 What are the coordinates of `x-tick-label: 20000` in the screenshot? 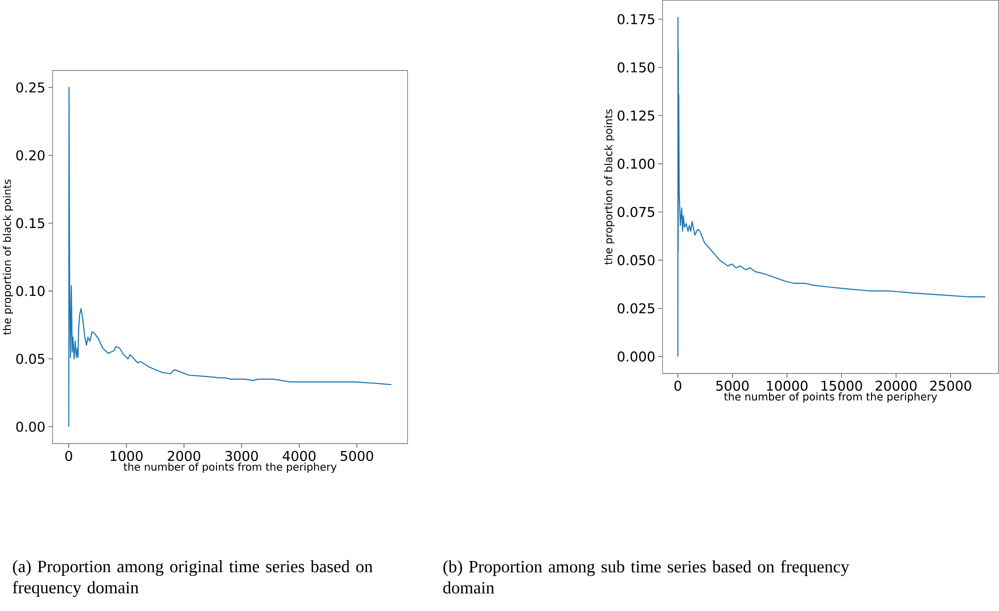 It's located at (896, 386).